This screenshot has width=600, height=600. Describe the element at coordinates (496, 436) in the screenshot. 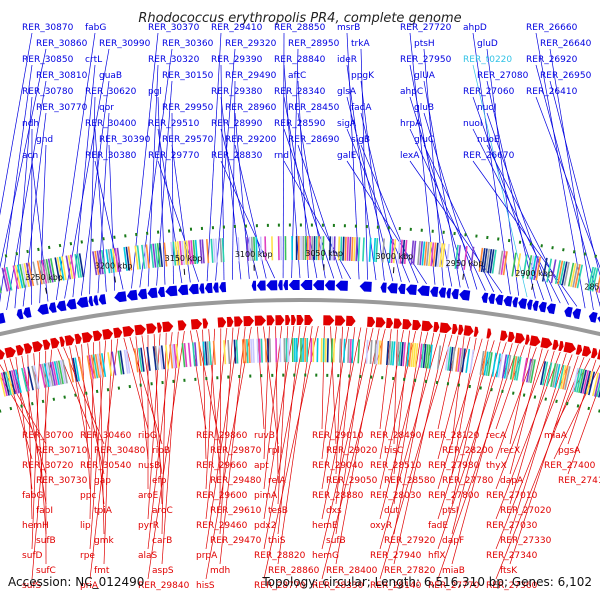

I see `gene-label: recA` at that location.